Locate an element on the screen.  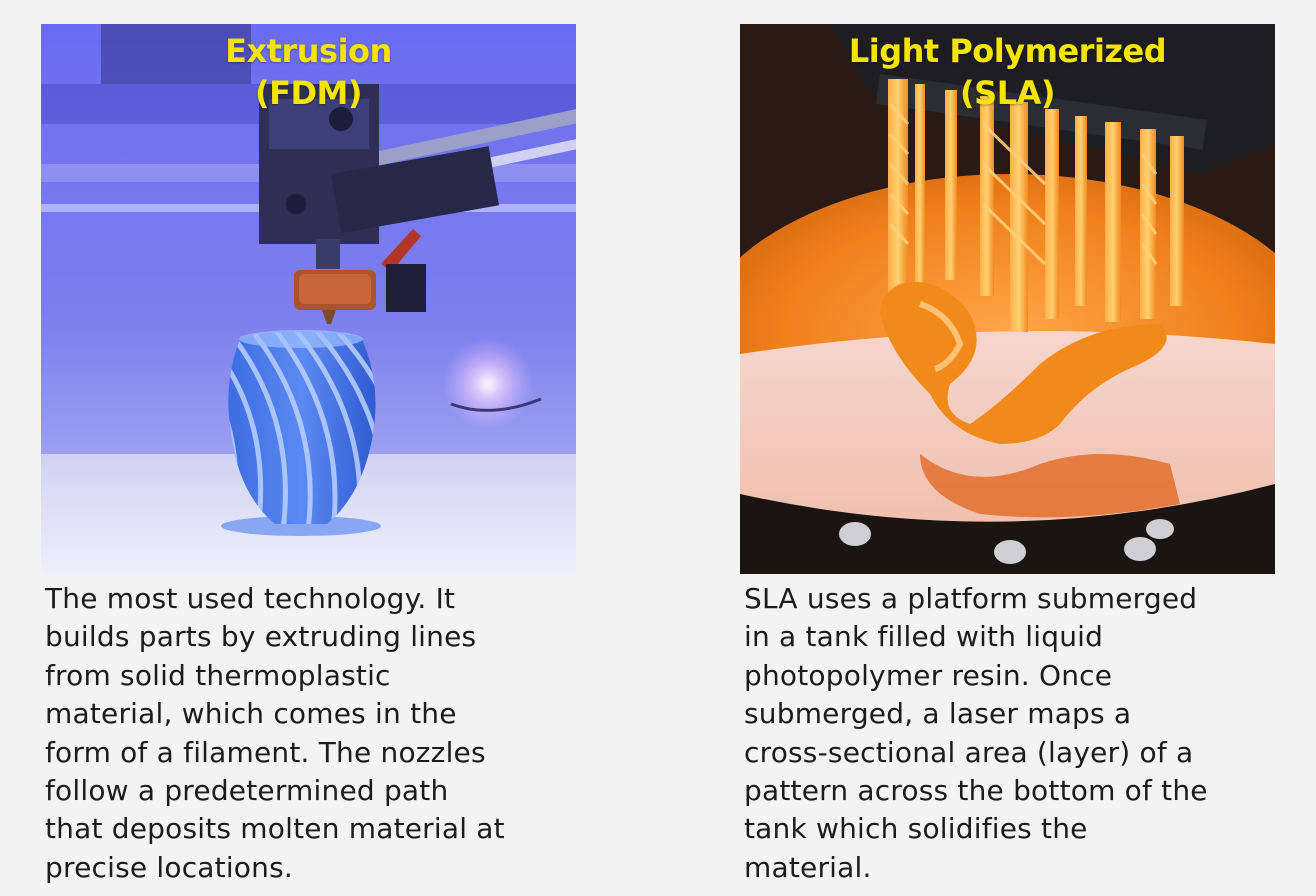
sla-description-line: tank which solidifies the is located at coordinates (916, 829).